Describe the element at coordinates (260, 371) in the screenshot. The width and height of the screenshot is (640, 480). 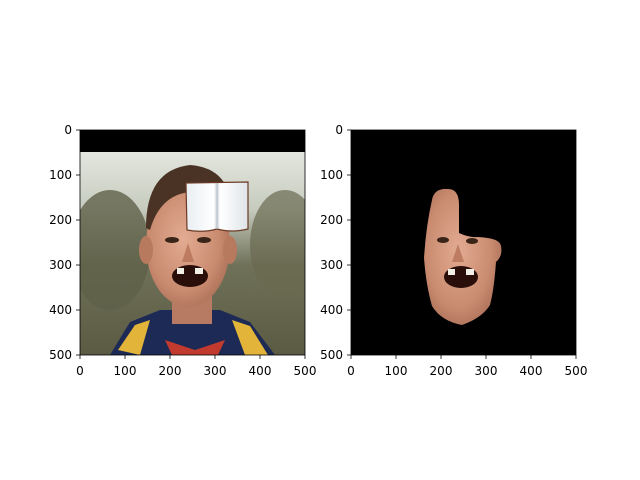
I see `left-x-tick-label: 400` at that location.